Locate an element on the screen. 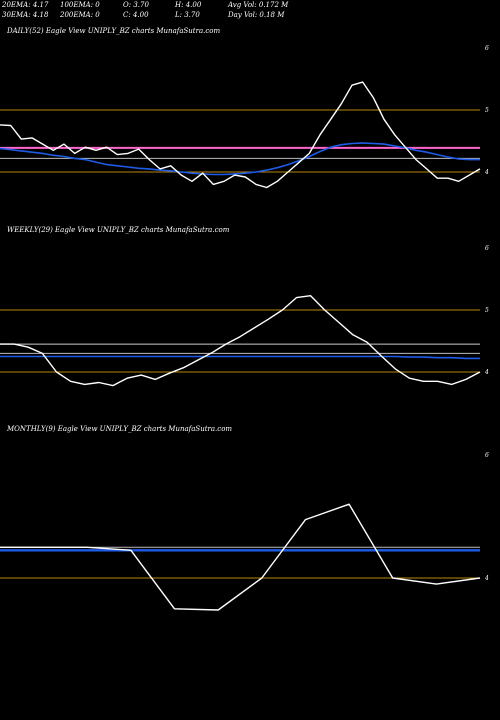  daily-y-tick-label: 4 is located at coordinates (486, 172).